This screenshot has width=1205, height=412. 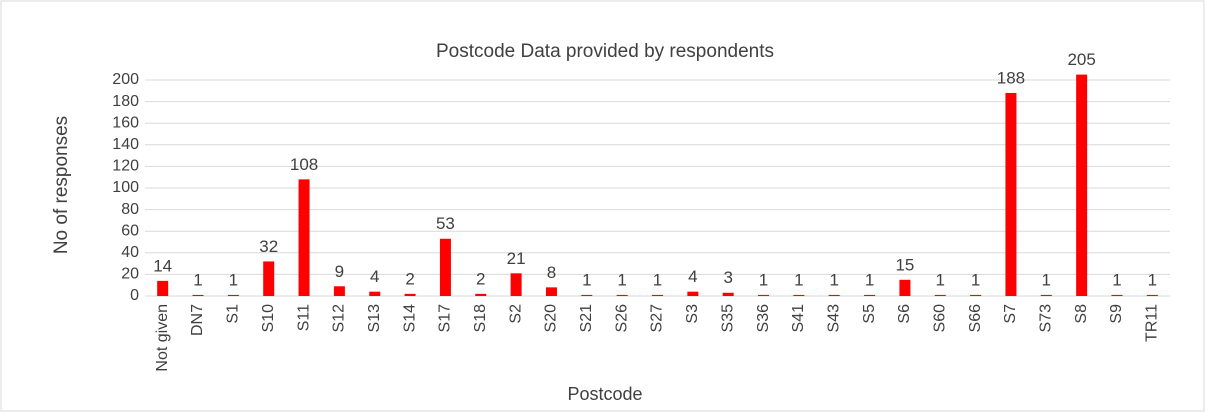 What do you see at coordinates (939, 318) in the screenshot?
I see `x-tick-label: S60` at bounding box center [939, 318].